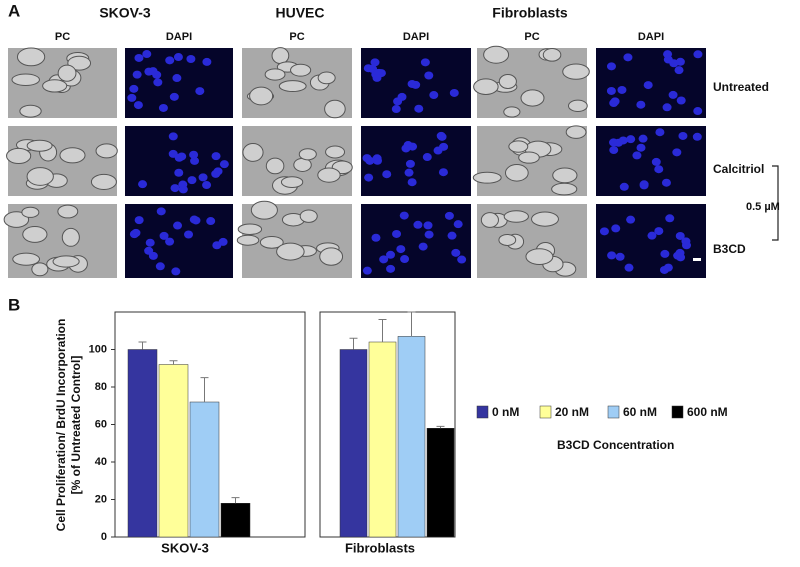 The image size is (800, 567). Describe the element at coordinates (101, 499) in the screenshot. I see `y-tick-label: 20` at that location.